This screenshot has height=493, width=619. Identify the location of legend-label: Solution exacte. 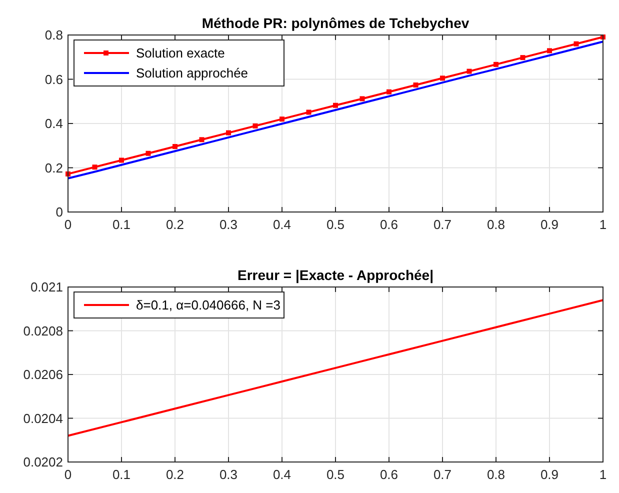
(180, 53).